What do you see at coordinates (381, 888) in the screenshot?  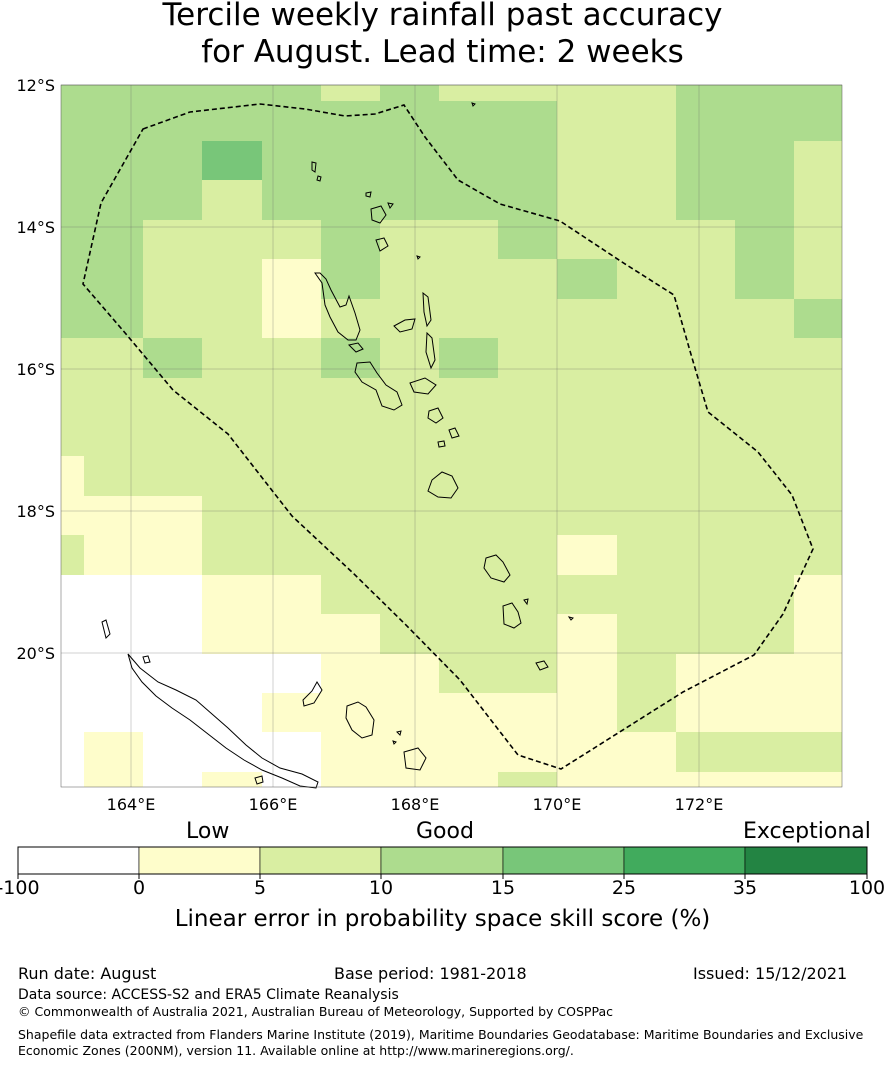 I see `colorbar-tick: 10` at bounding box center [381, 888].